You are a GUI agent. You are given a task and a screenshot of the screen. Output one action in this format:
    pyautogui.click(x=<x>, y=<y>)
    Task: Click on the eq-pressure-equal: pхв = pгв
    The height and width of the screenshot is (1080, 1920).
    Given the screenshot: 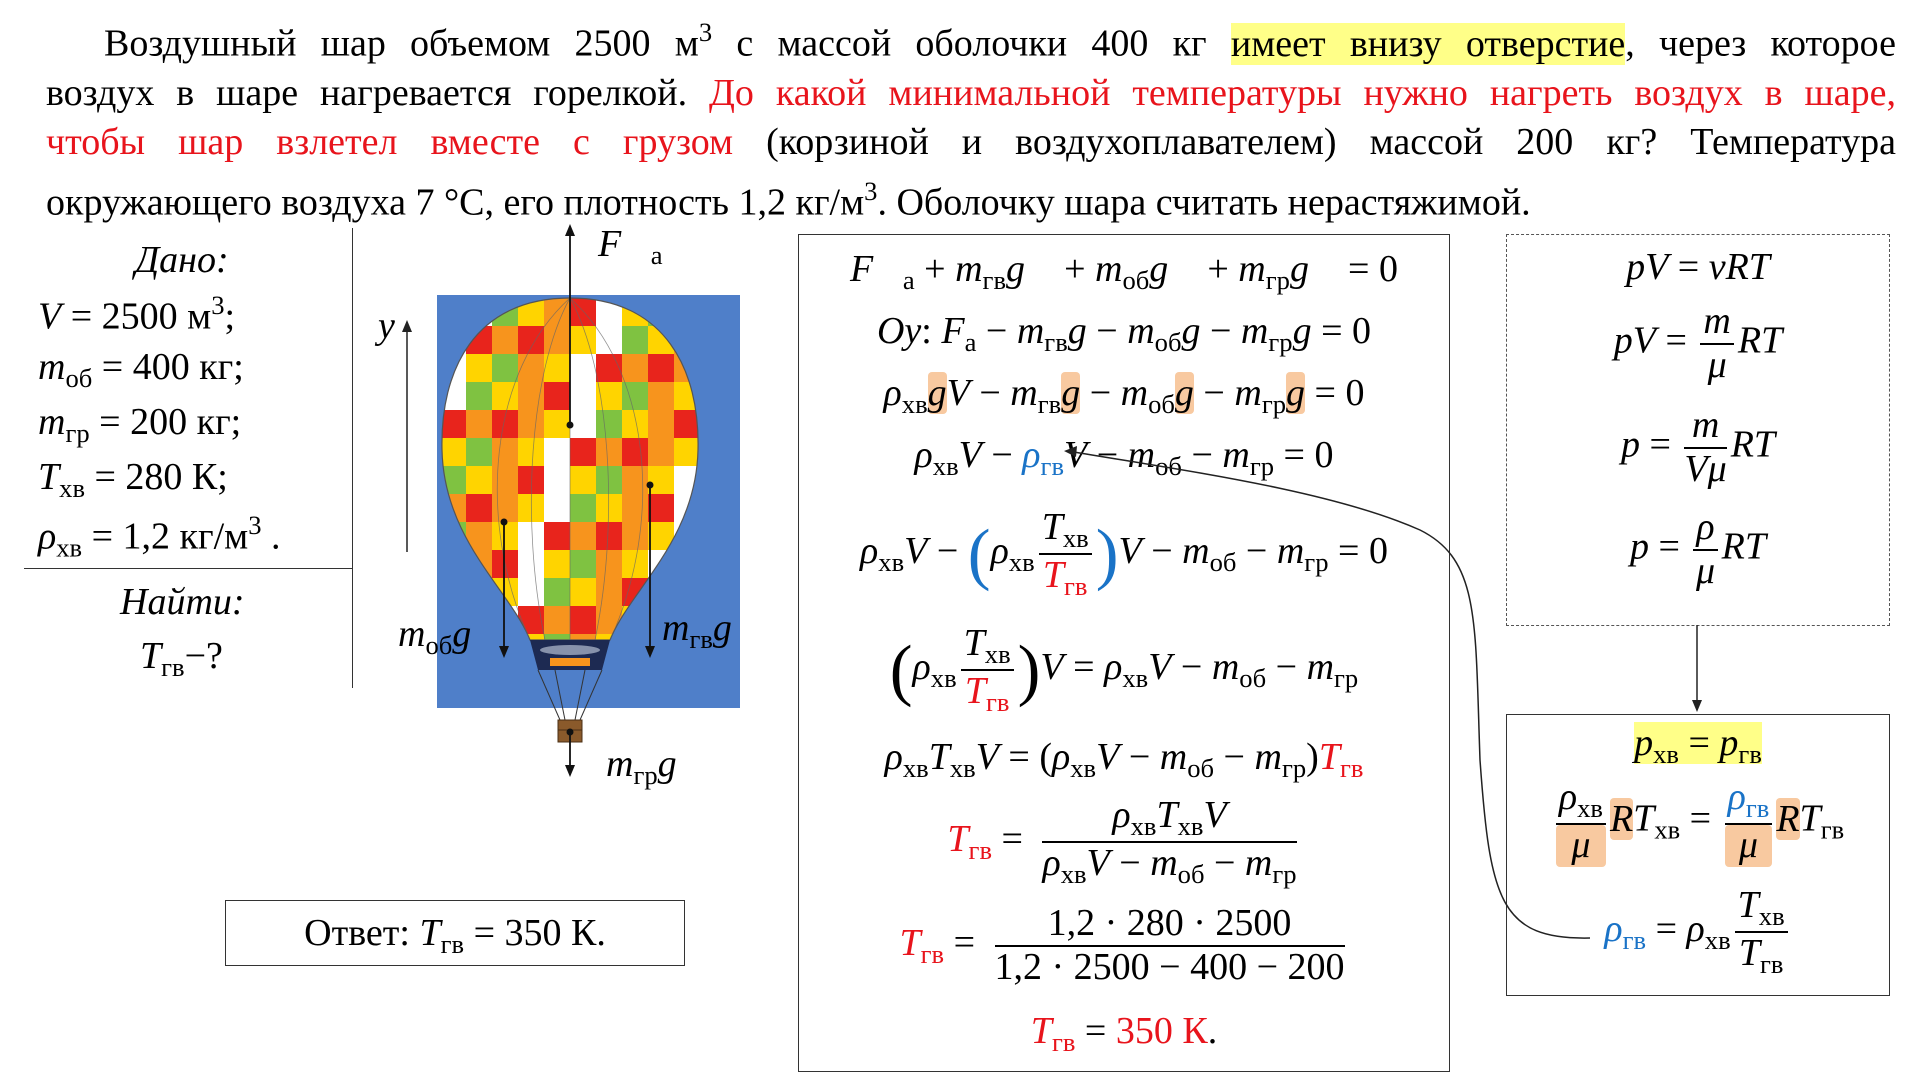 What is the action you would take?
    pyautogui.click(x=1698, y=745)
    